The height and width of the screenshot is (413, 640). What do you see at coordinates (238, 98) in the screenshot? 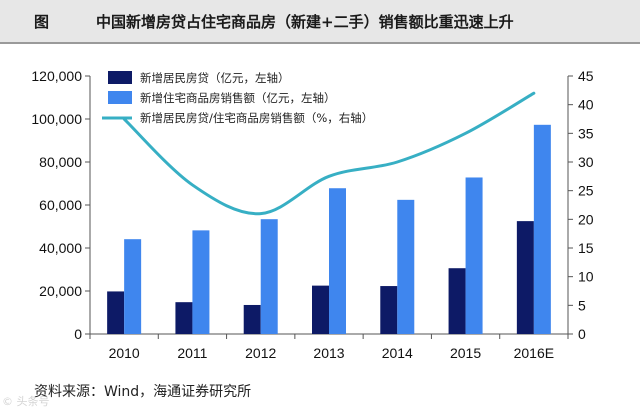
I see `legend-label: 新增住宅商品房销售额（亿元，左轴）` at bounding box center [238, 98].